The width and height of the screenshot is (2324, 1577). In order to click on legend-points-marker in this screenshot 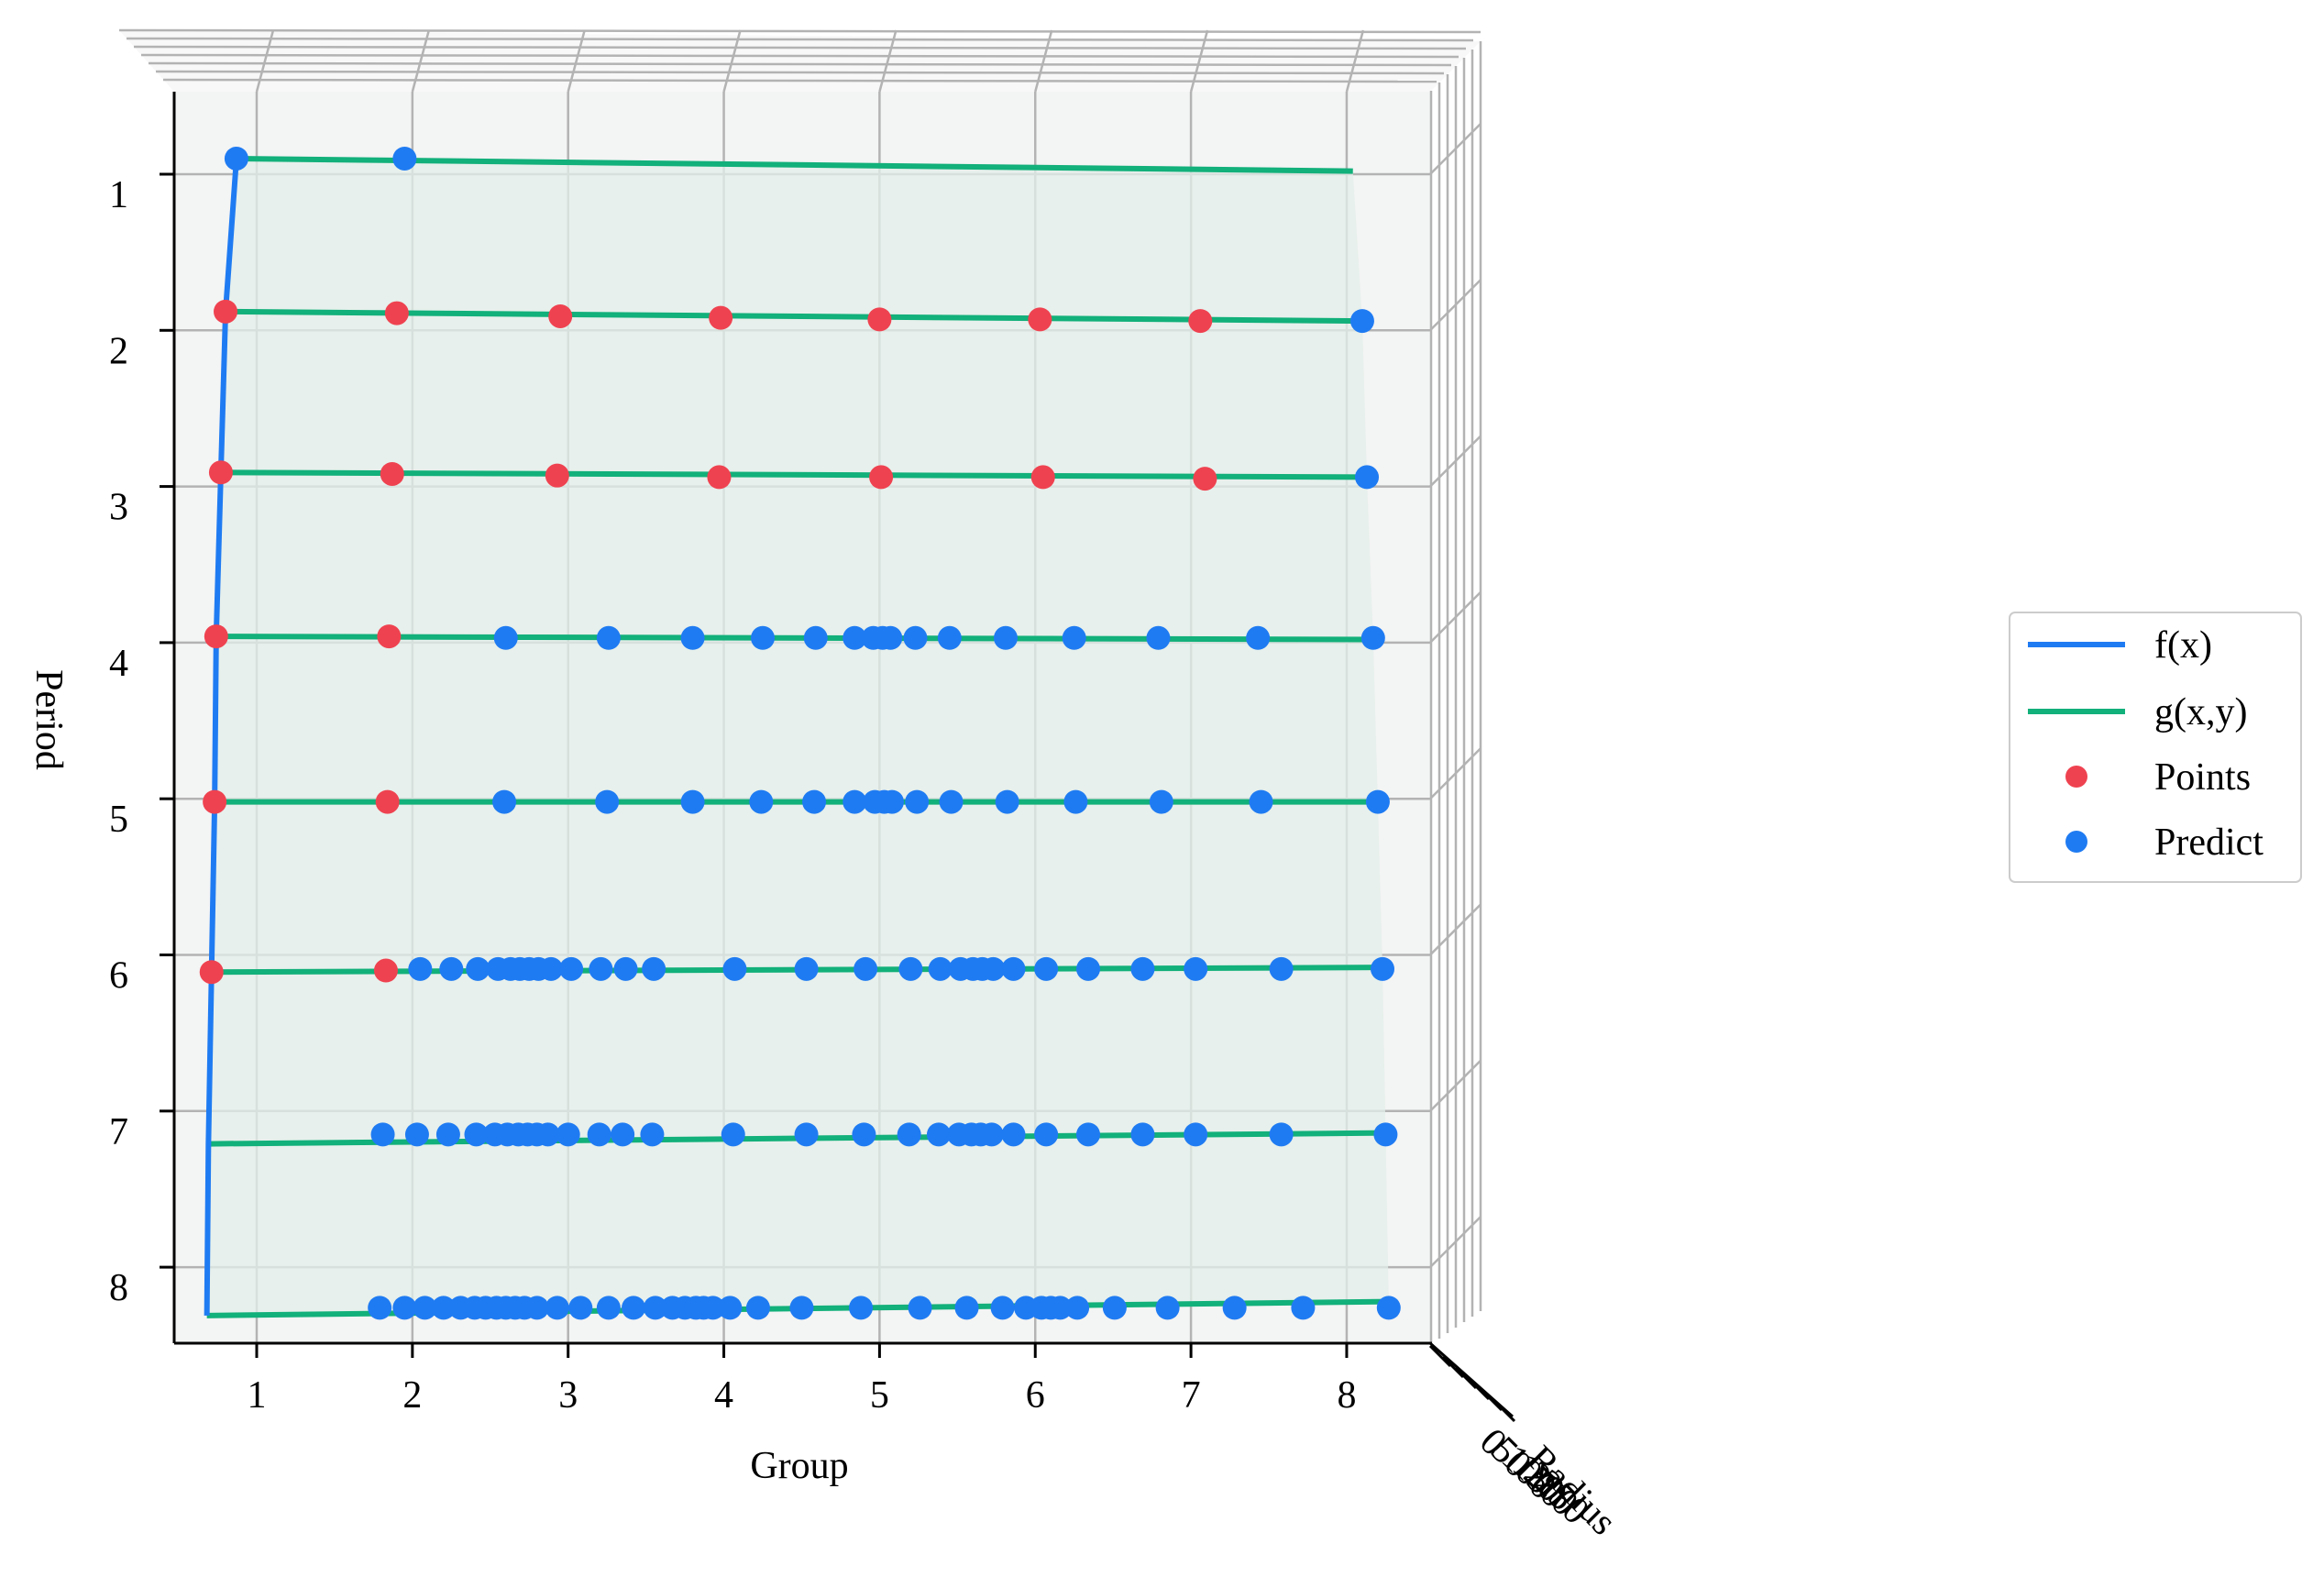, I will do `click(2076, 777)`.